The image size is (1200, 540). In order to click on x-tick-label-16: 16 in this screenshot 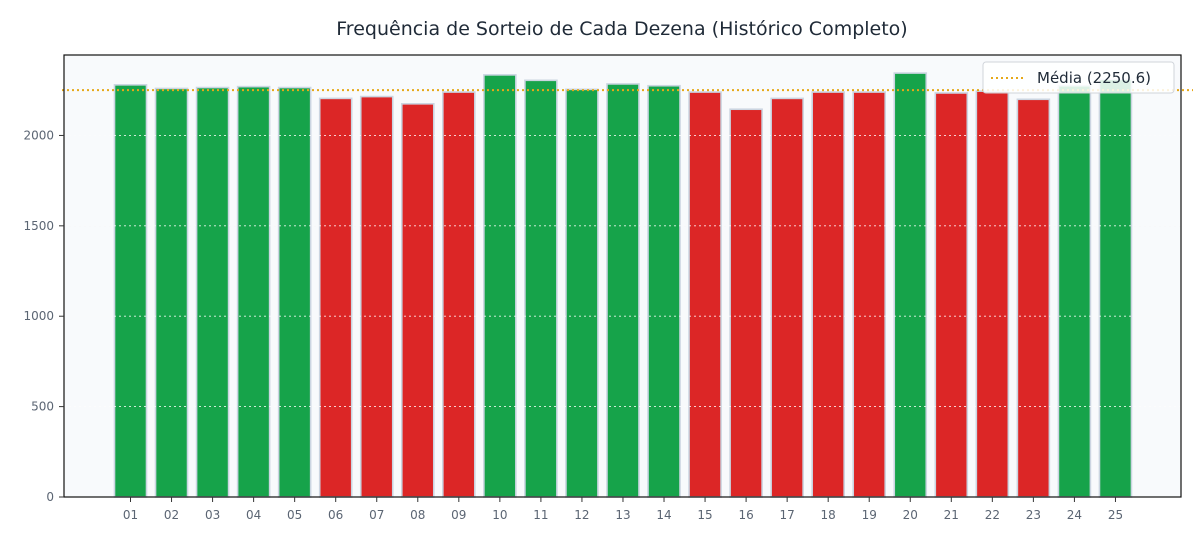, I will do `click(745, 515)`.